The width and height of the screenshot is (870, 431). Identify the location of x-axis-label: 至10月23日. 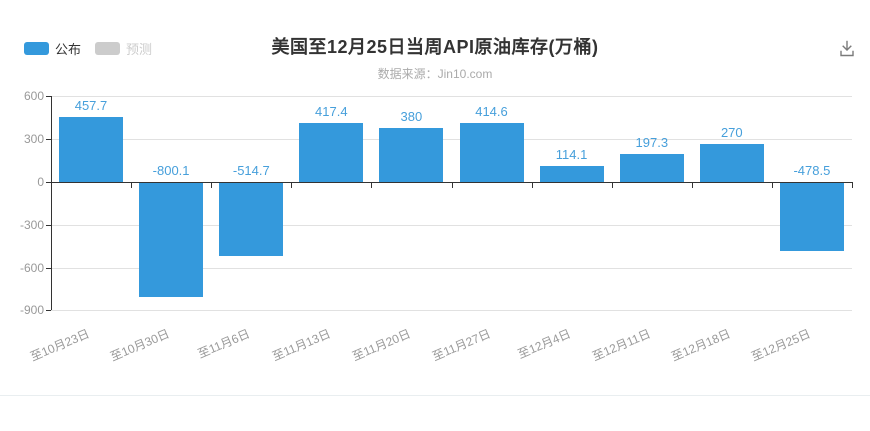
(60, 345).